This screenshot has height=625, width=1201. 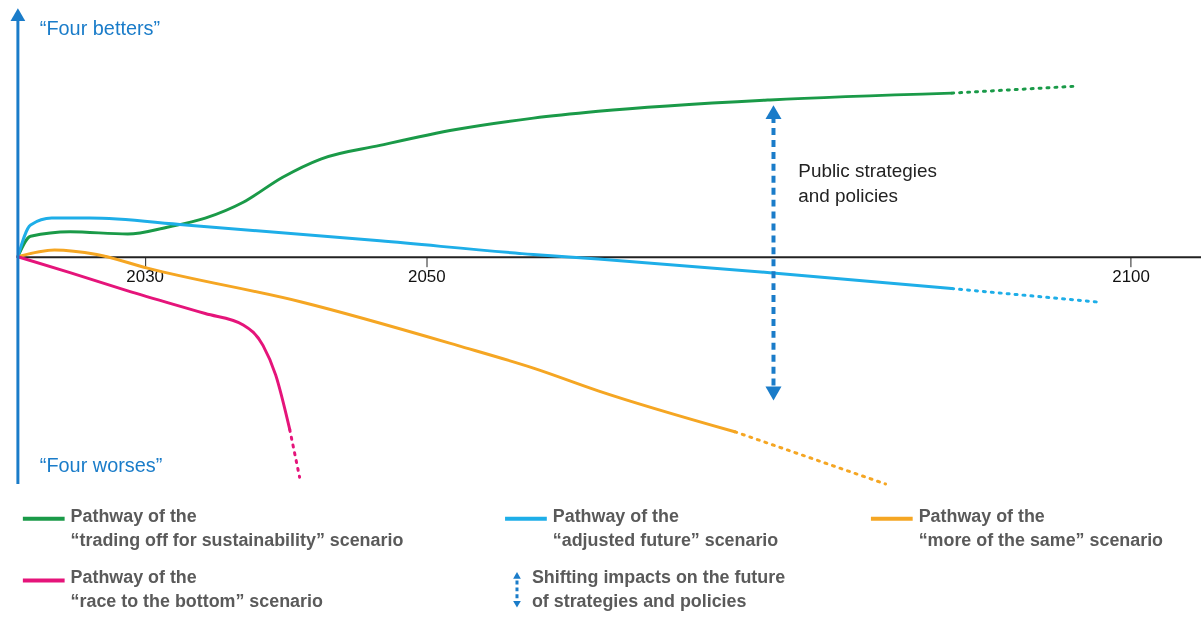 I want to click on legend-label: Pathway of the “adjusted future” scenario, so click(x=665, y=527).